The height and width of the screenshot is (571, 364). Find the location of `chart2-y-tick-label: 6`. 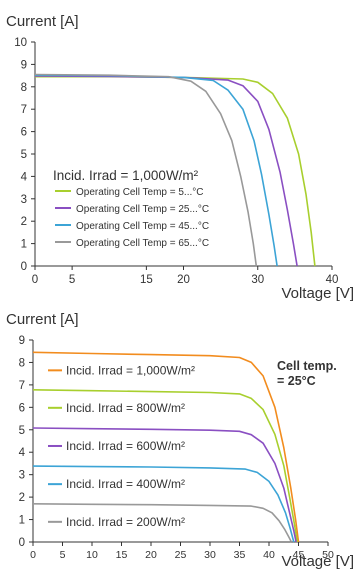

chart2-y-tick-label: 6 is located at coordinates (22, 408).